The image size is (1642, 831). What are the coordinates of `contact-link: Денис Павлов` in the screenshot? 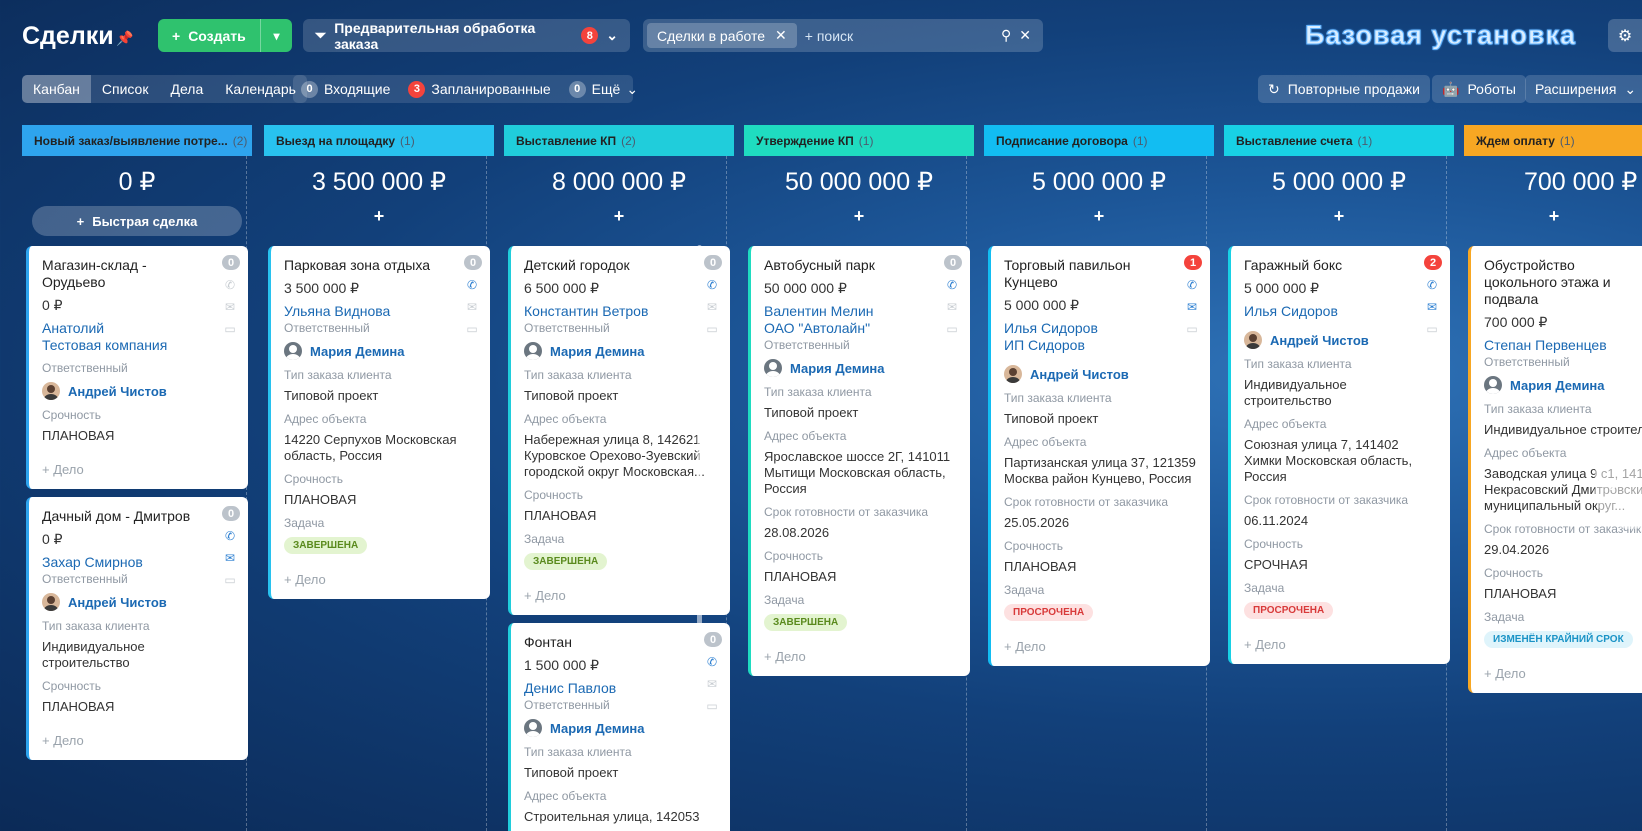 It's located at (570, 688).